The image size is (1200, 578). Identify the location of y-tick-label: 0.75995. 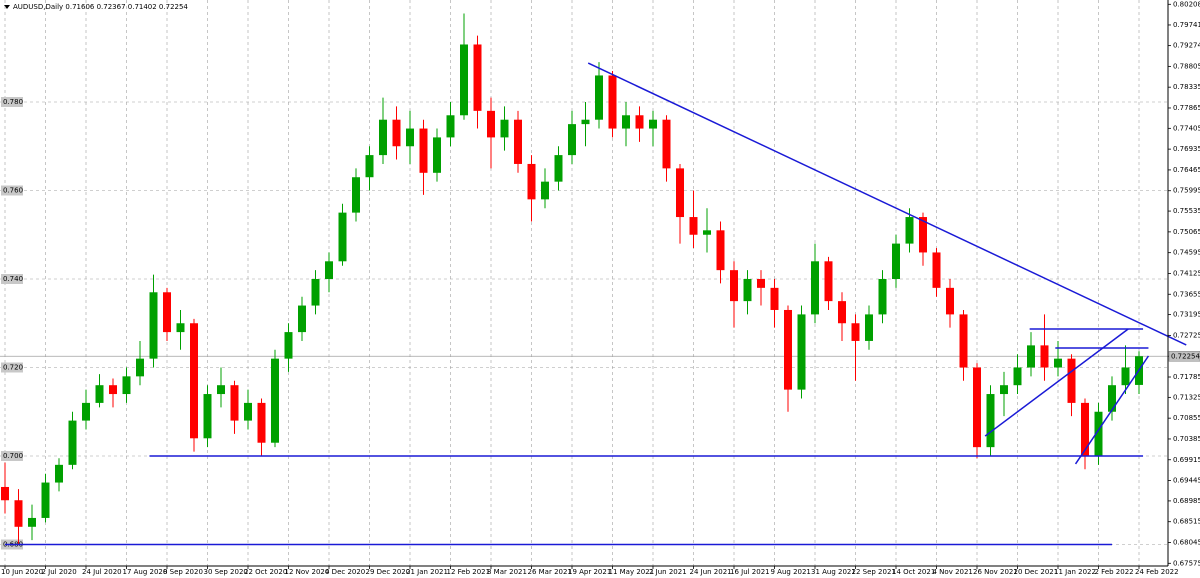
(1186, 191).